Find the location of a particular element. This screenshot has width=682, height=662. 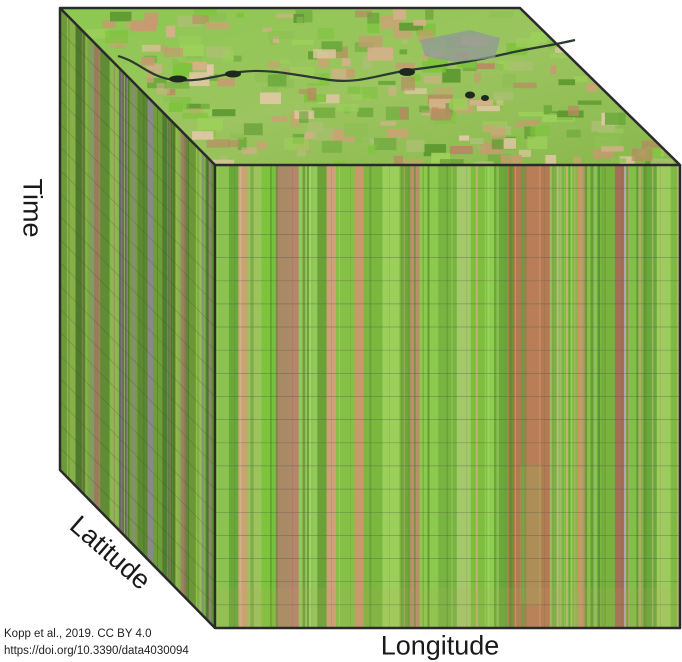

citation-credit: Kopp et al., 2019. CC BY 4.0 is located at coordinates (78, 634).